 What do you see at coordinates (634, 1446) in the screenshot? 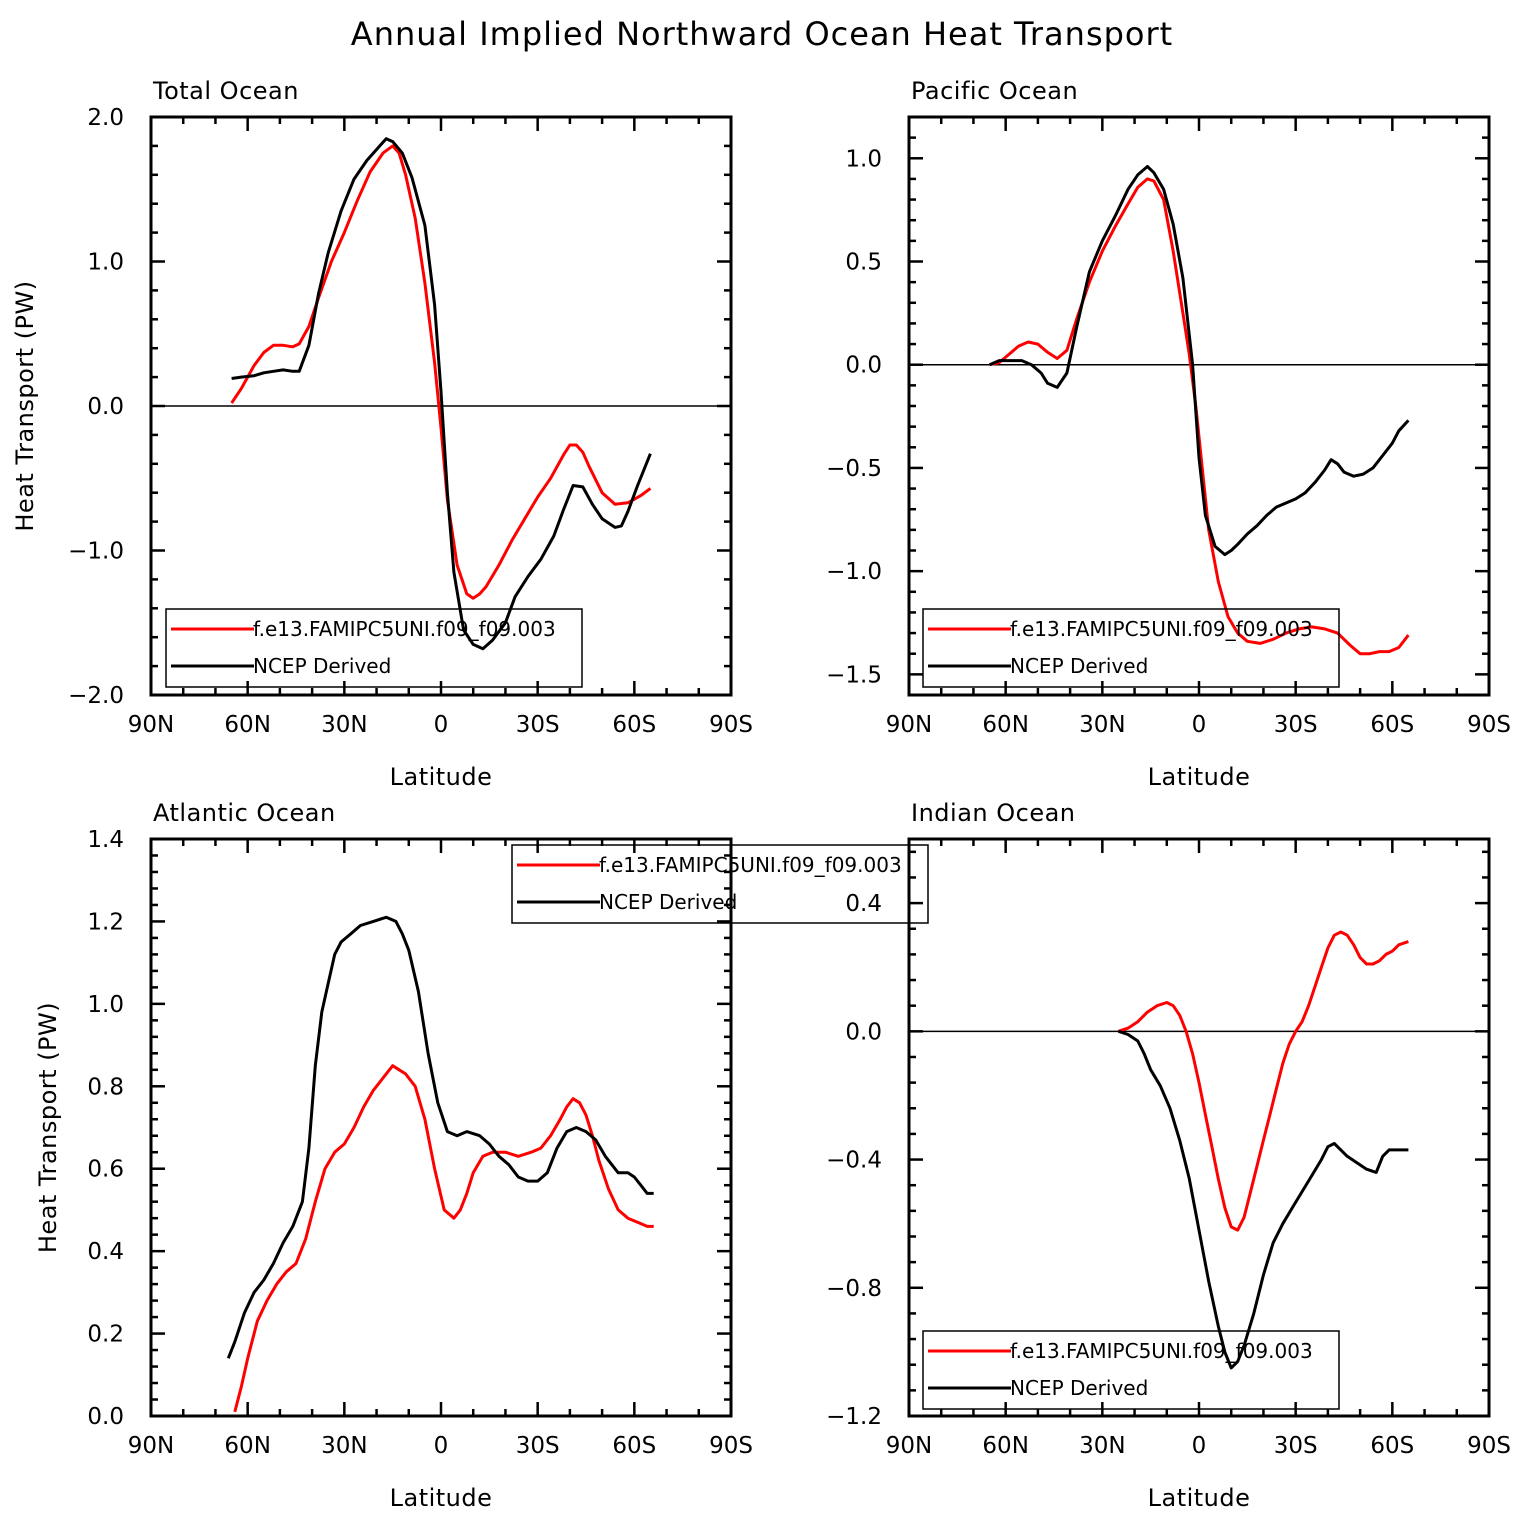
I see `atlantic-ocean-xtick-label: 60S` at bounding box center [634, 1446].